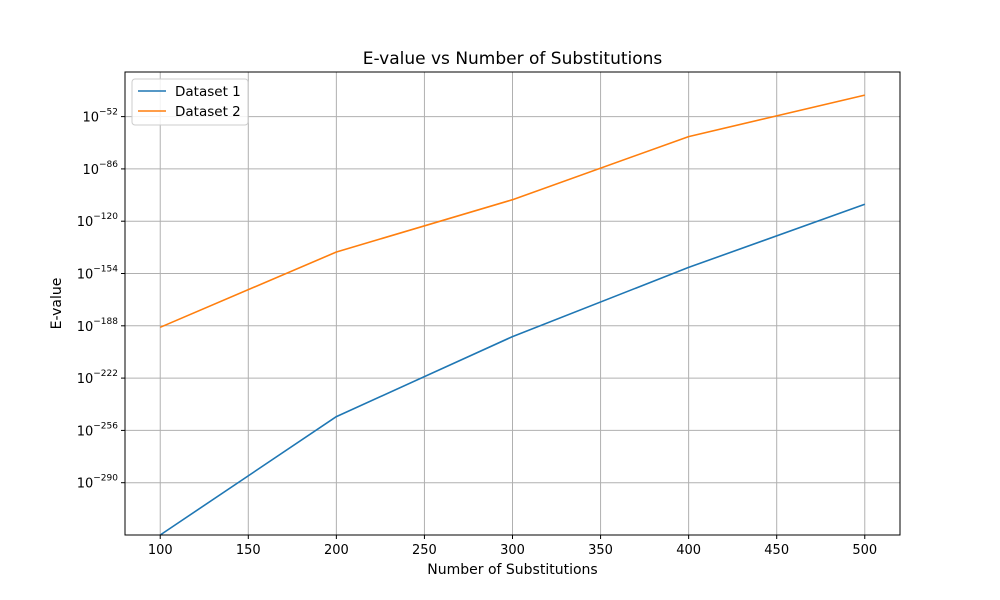 The image size is (1000, 600). I want to click on y-axis-label: E-value, so click(57, 304).